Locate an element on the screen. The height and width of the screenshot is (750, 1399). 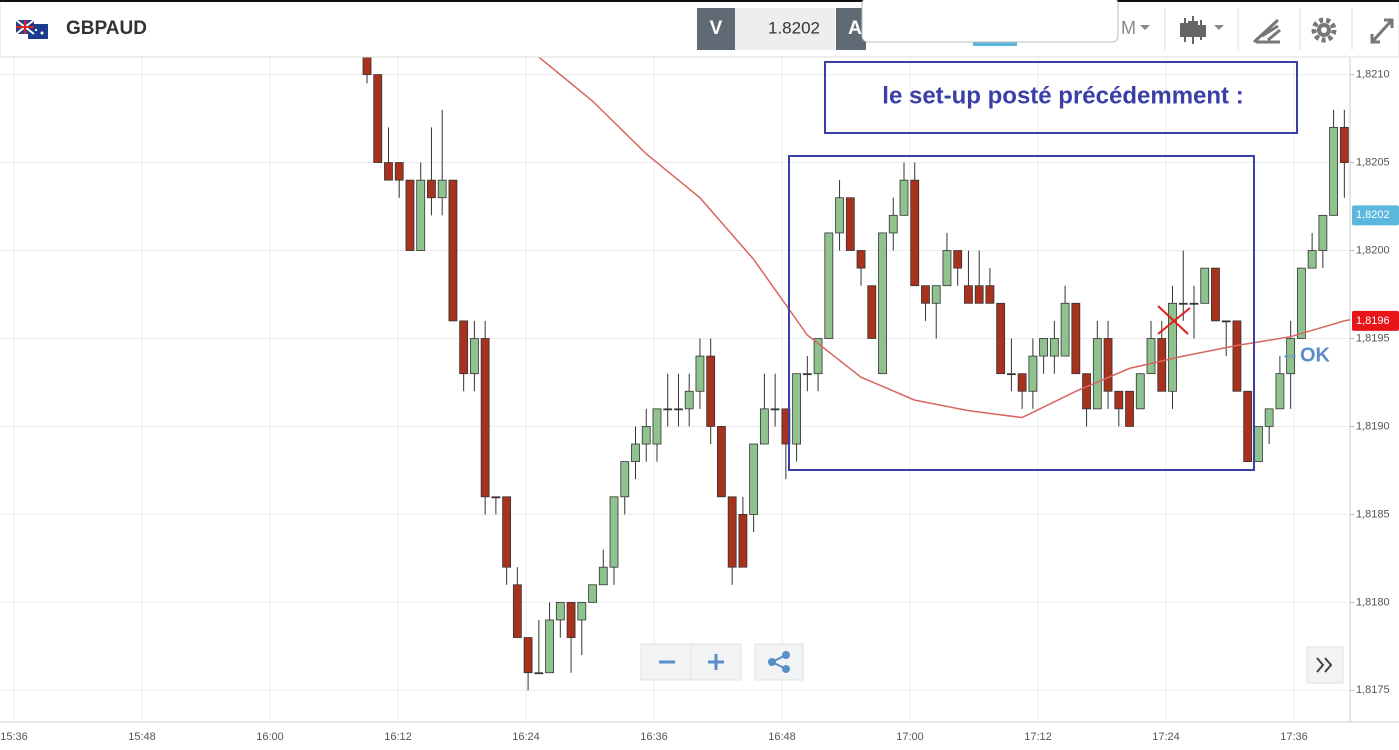
buy-button is located at coordinates (851, 29).